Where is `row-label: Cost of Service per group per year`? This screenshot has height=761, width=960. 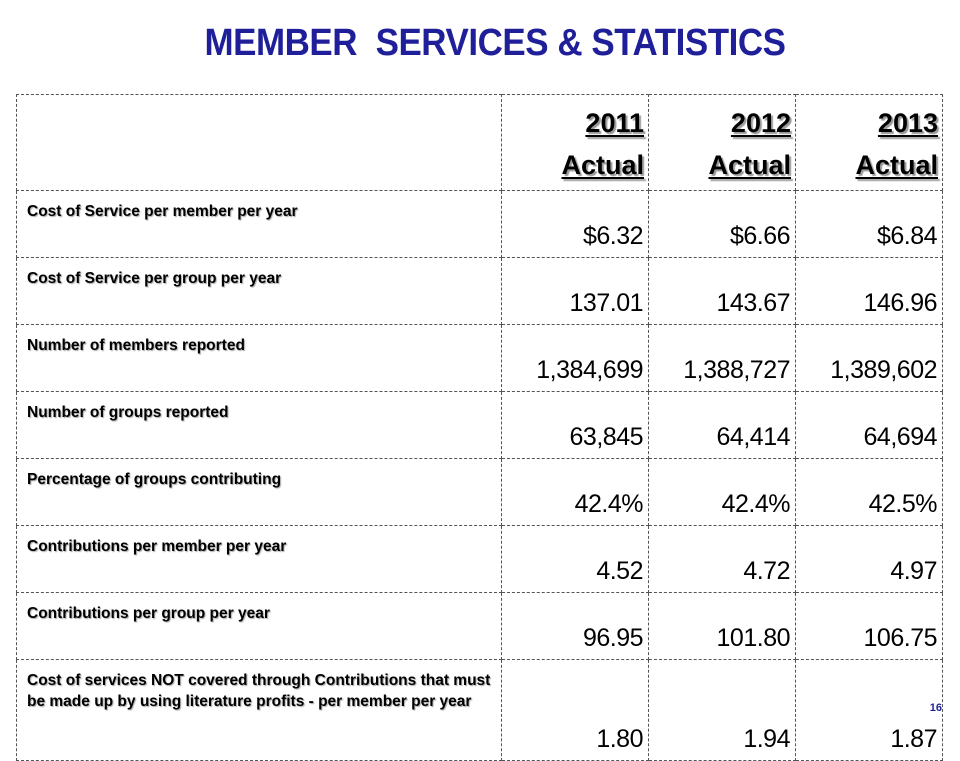 row-label: Cost of Service per group per year is located at coordinates (259, 291).